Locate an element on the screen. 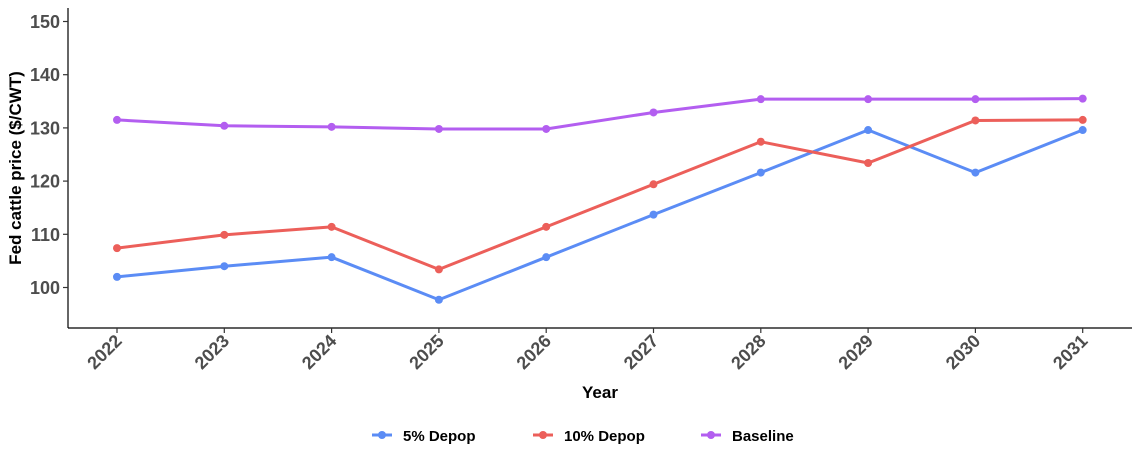 This screenshot has height=461, width=1139. series-baseline is located at coordinates (600, 113).